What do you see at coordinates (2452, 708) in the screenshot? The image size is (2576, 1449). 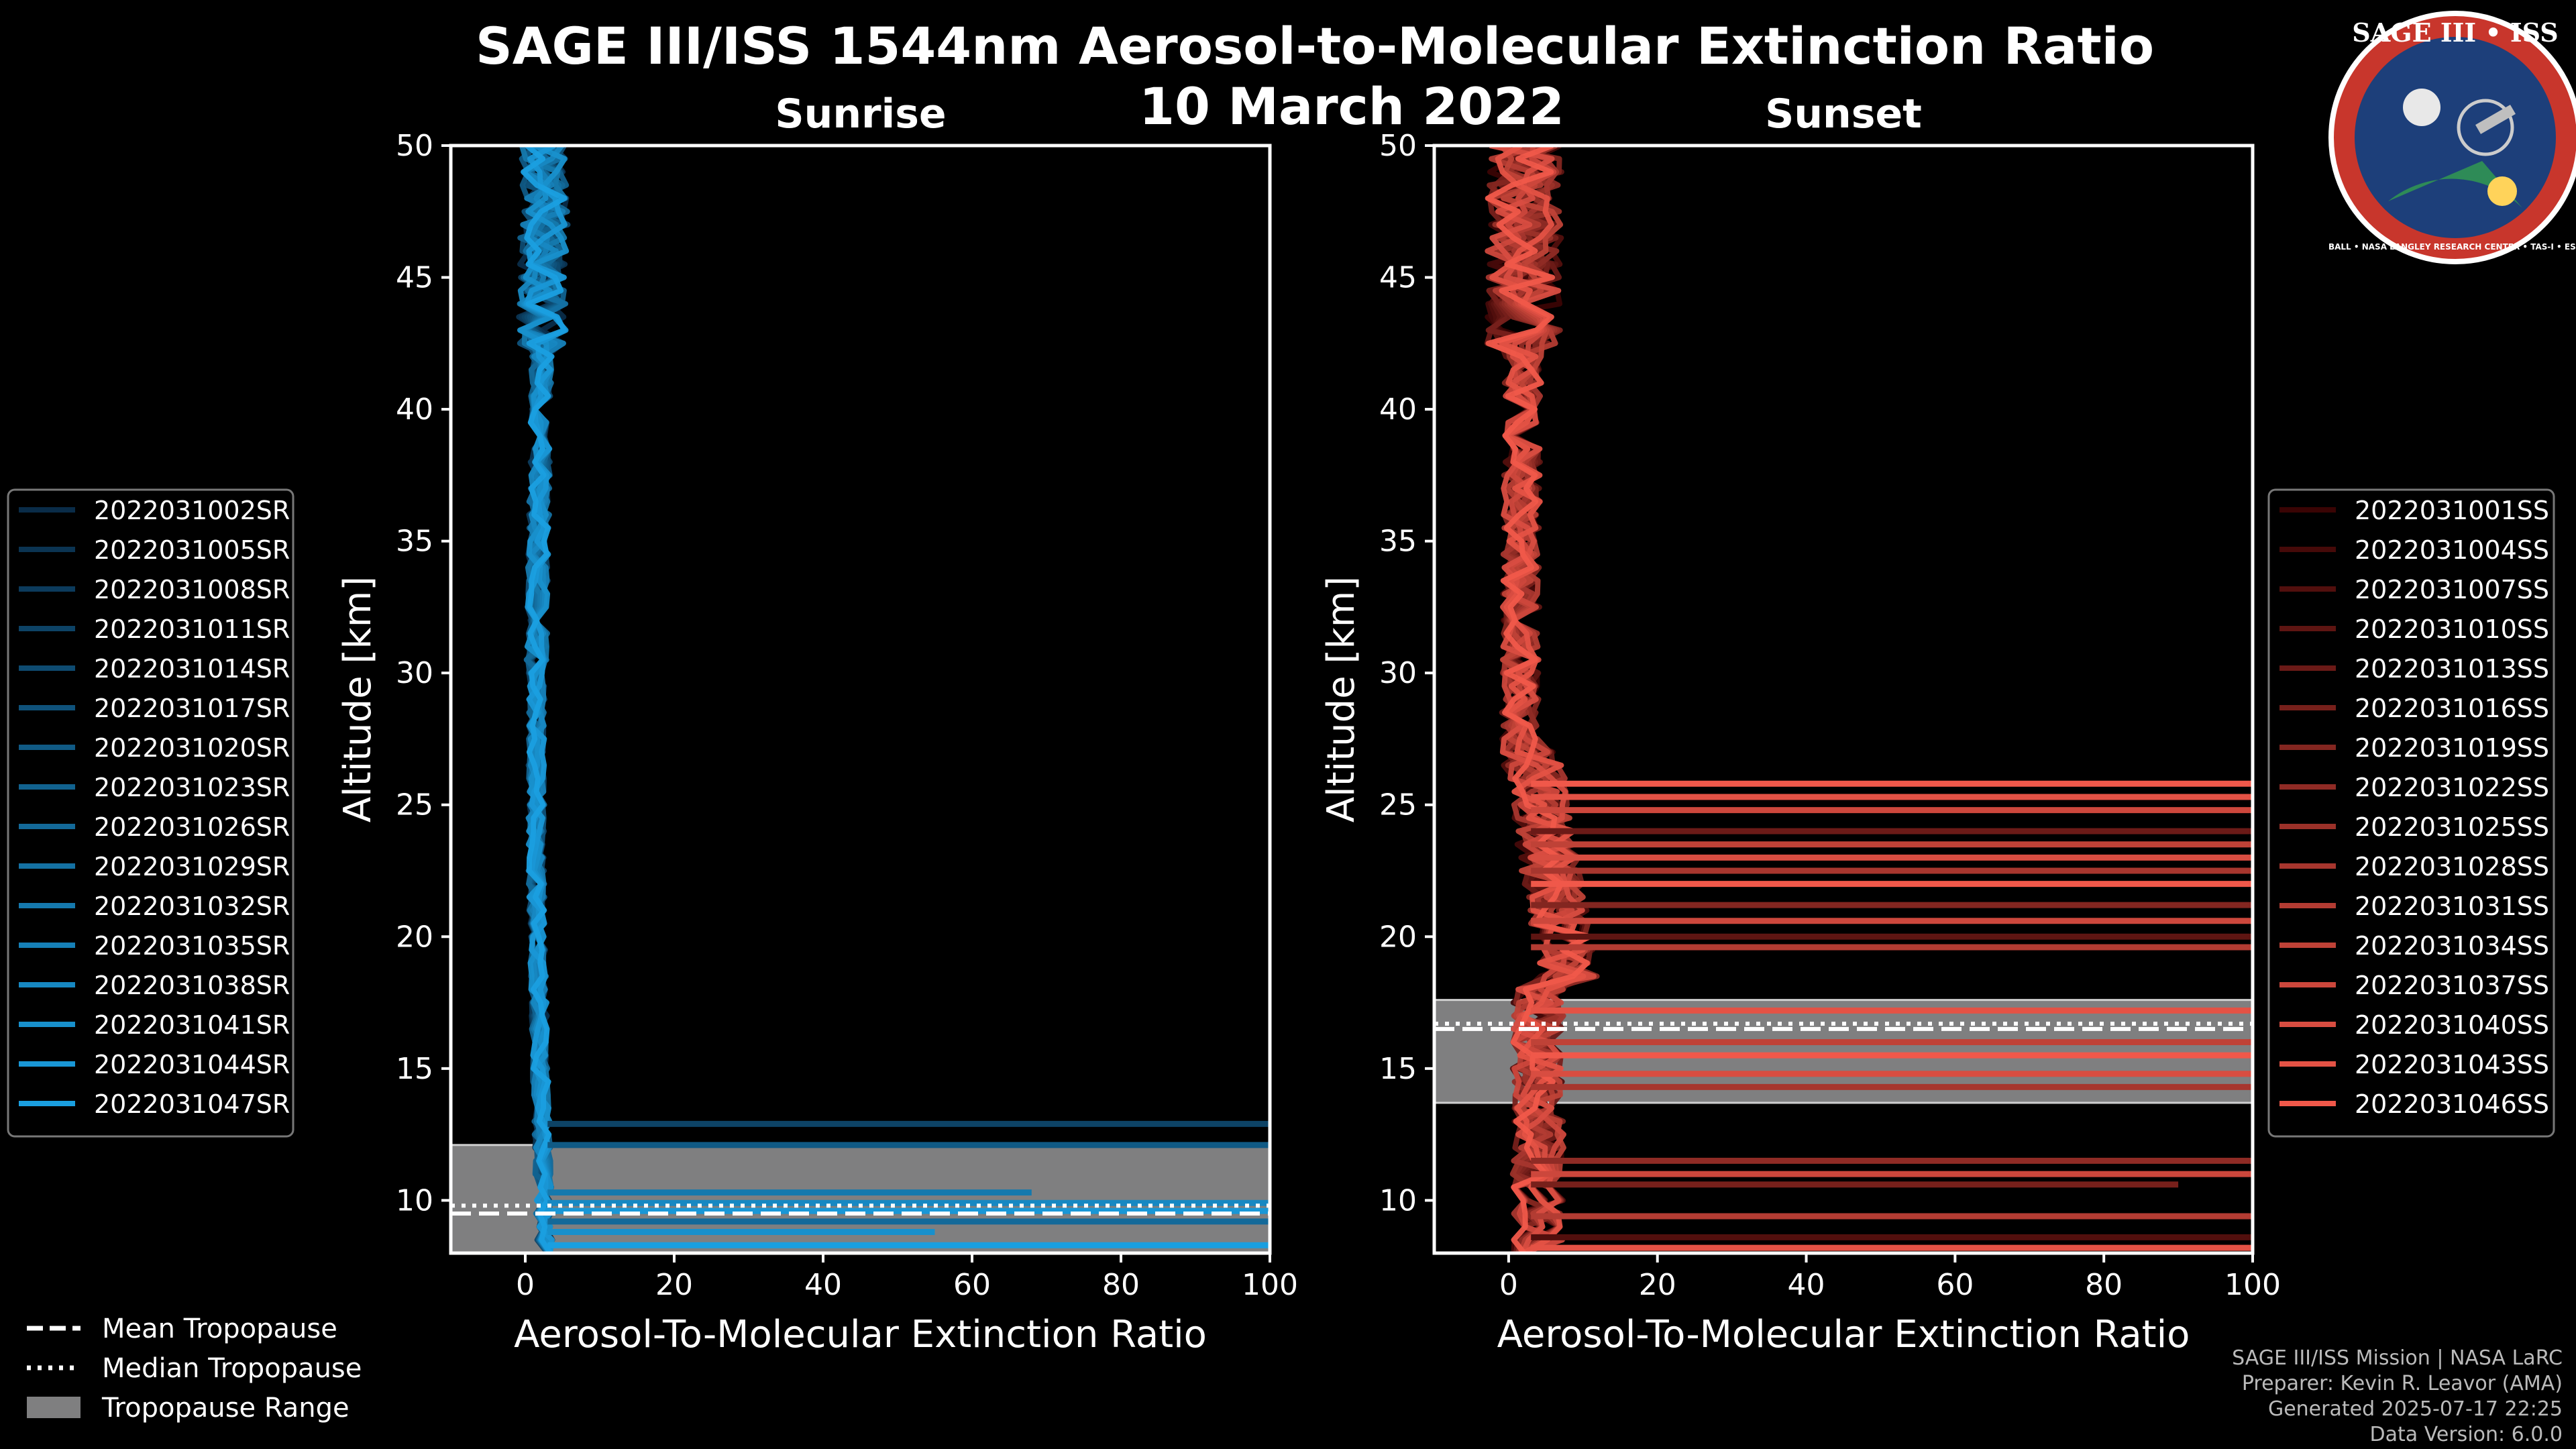 I see `sunset-legend-label-2022031016SS: 2022031016SS` at bounding box center [2452, 708].